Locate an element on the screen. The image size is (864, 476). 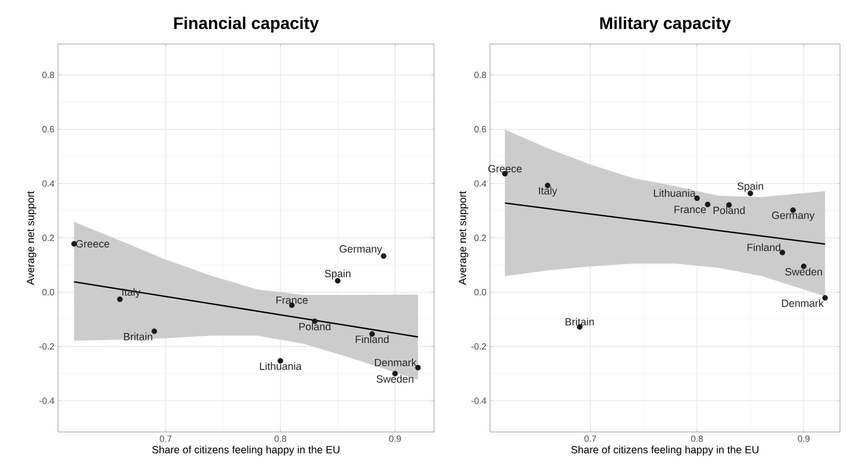
annotation: Italy is located at coordinates (548, 191).